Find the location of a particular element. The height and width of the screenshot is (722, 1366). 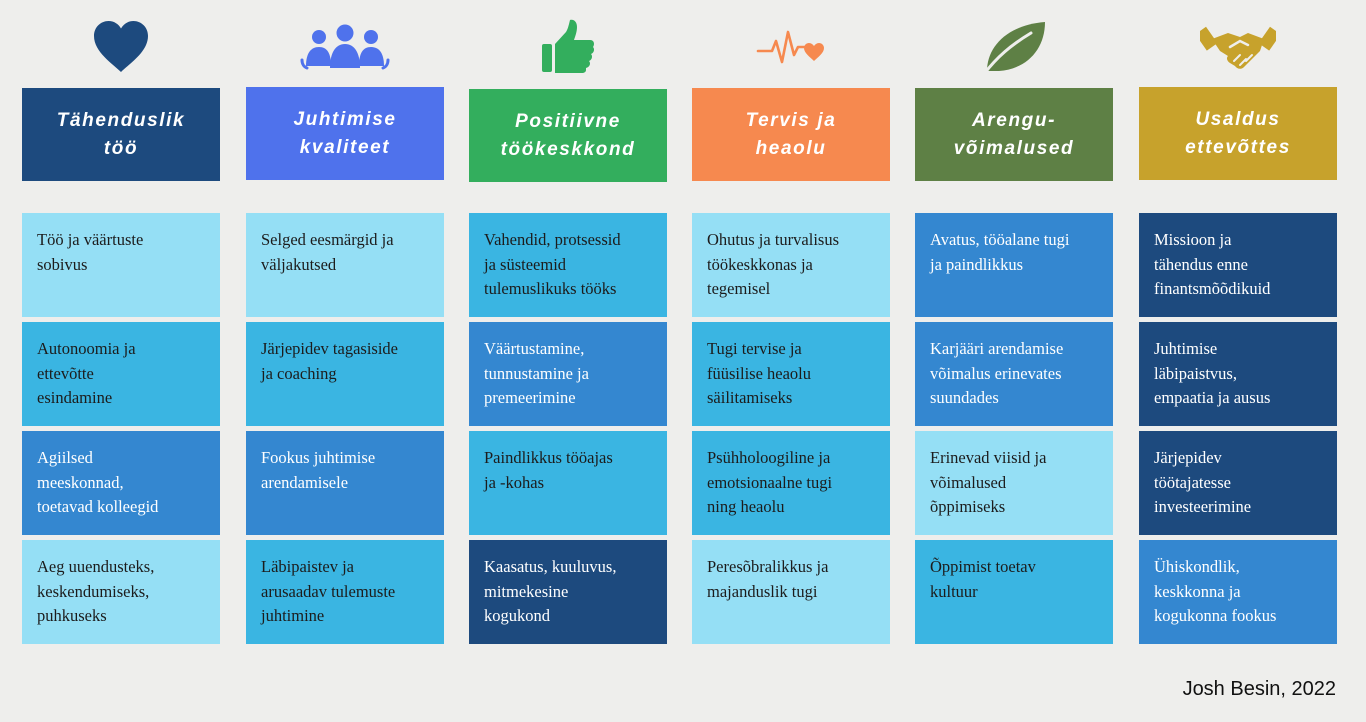

thumbs-up-icon is located at coordinates (568, 47).